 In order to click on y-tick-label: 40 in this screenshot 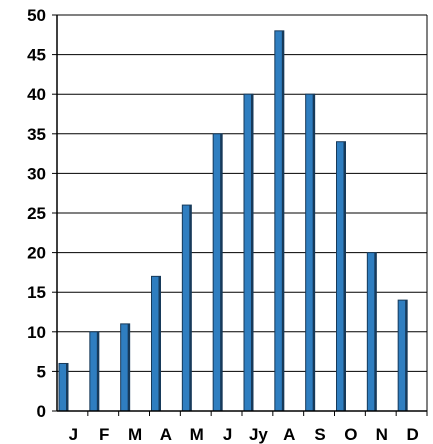, I will do `click(36, 94)`.